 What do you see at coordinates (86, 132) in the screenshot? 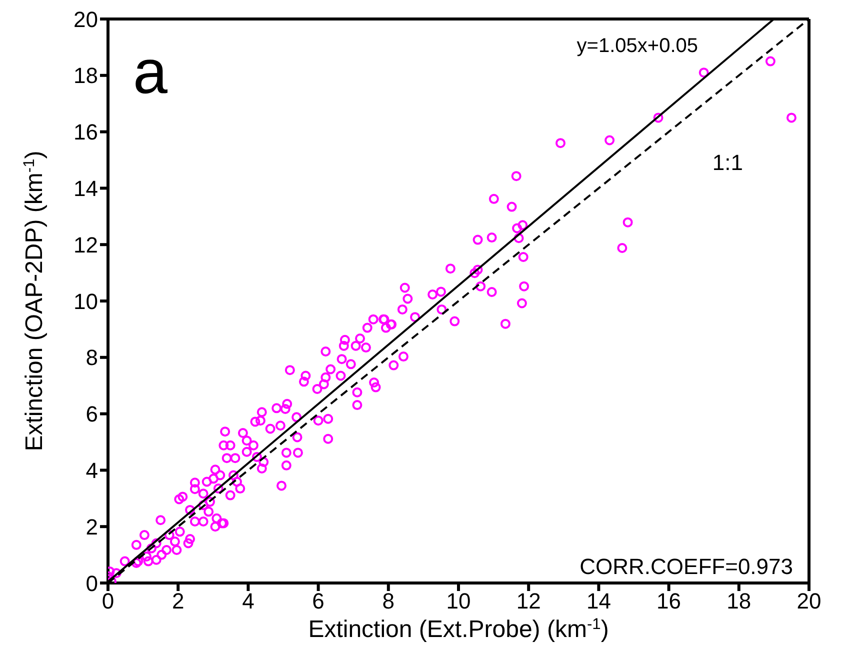
I see `y-tick-label: 16` at bounding box center [86, 132].